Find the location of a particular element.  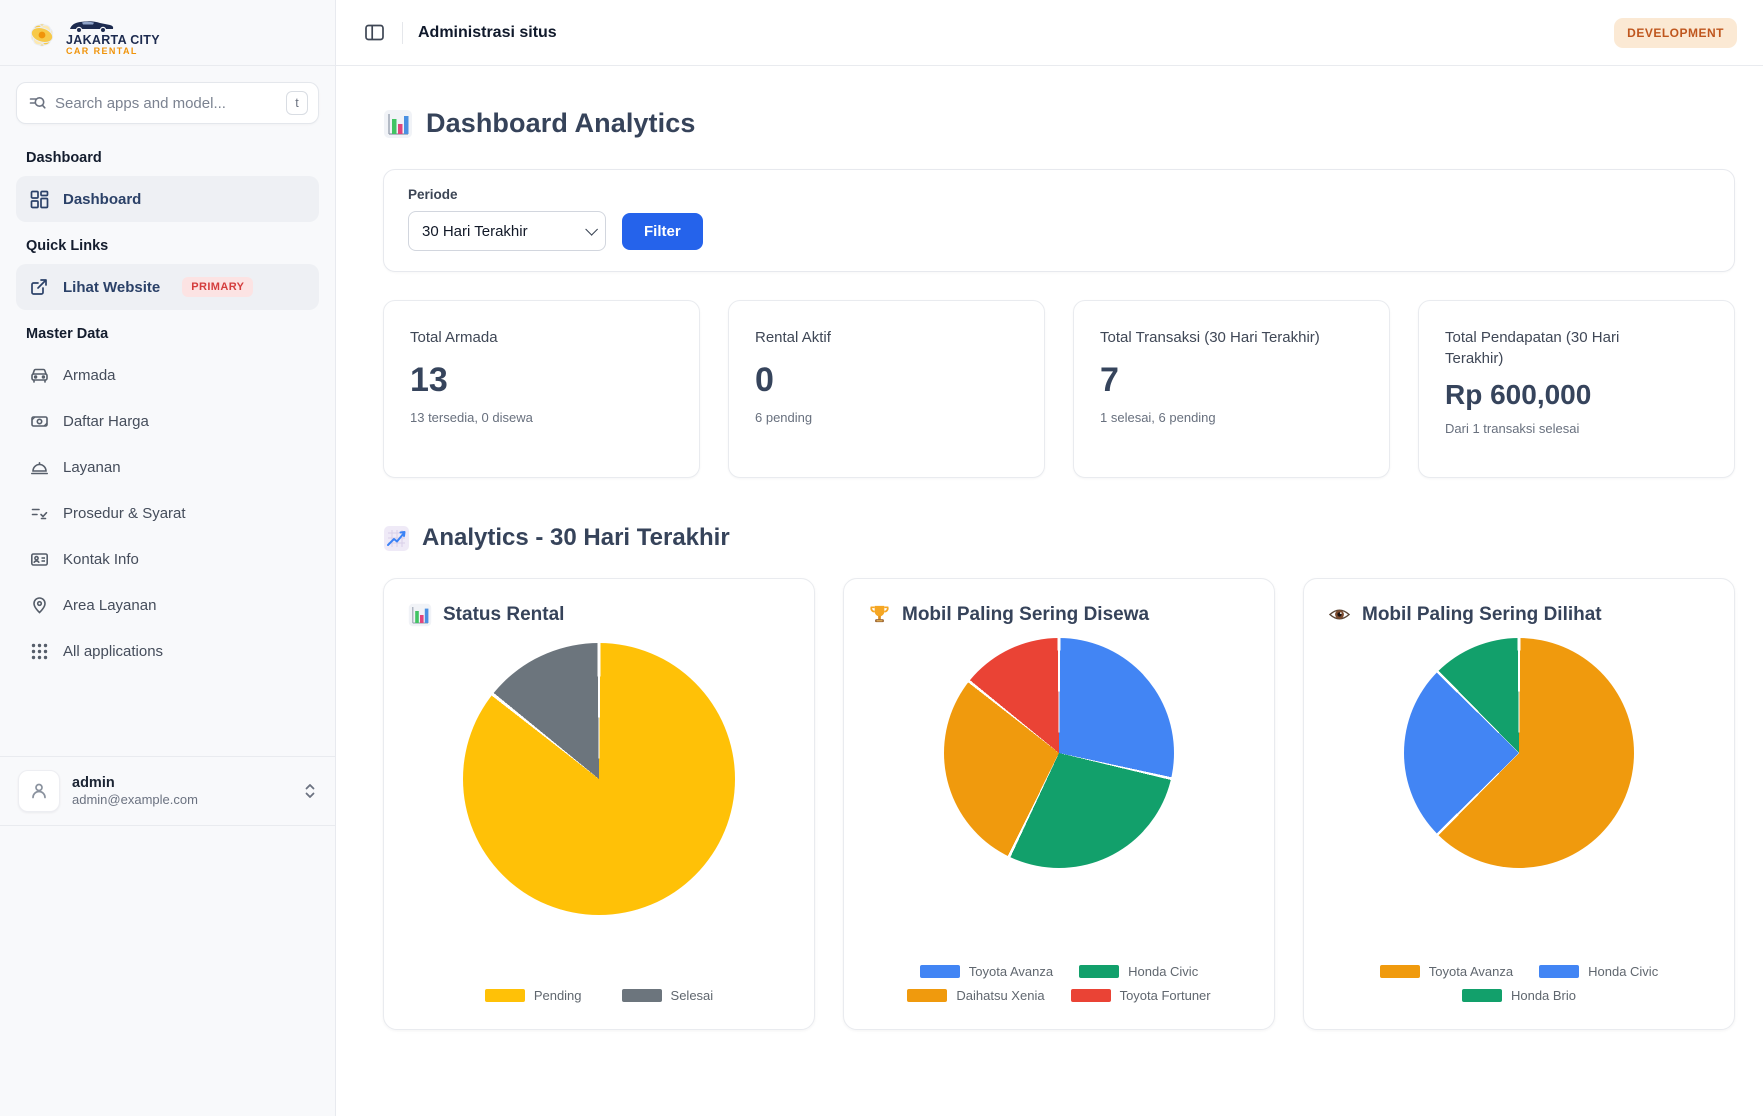

sidebar-brand: JAKARTA CITY CAR RENTAL is located at coordinates (167, 33).